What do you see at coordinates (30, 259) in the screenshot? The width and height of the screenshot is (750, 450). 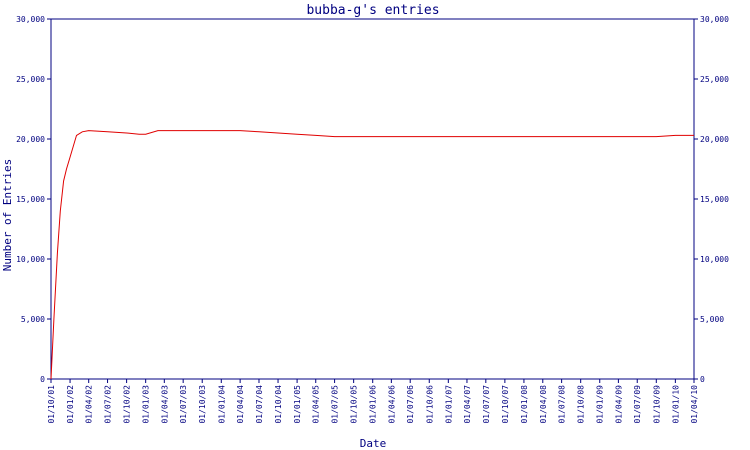 I see `y-tick-label-left: 10,000` at bounding box center [30, 259].